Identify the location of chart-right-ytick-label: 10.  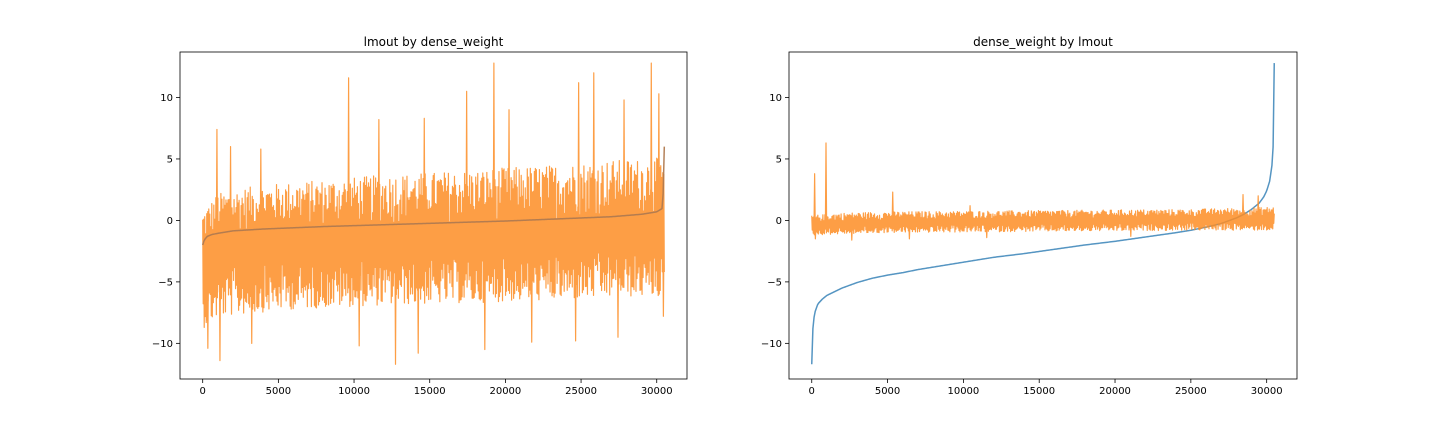
(775, 98).